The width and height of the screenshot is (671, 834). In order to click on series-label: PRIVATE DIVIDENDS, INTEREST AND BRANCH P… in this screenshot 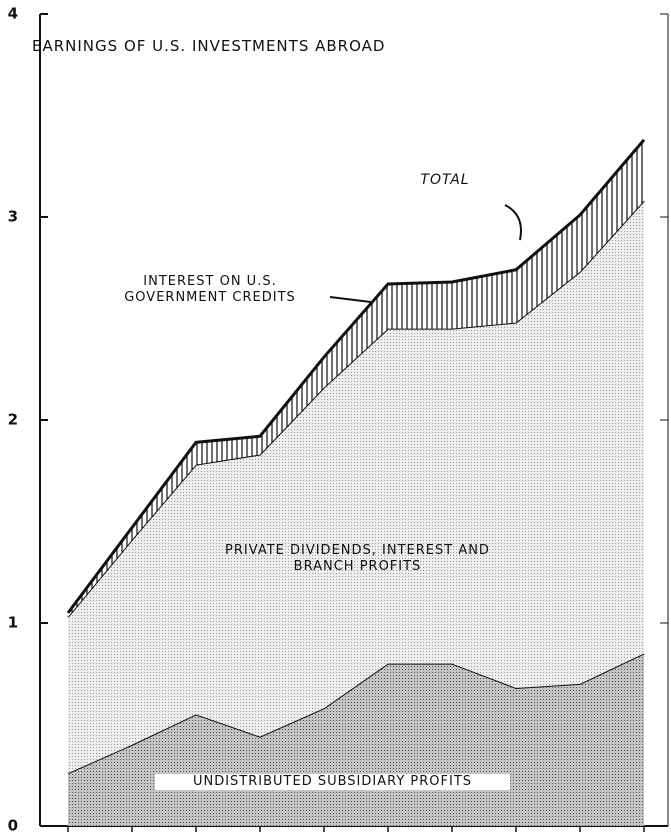, I will do `click(357, 558)`.